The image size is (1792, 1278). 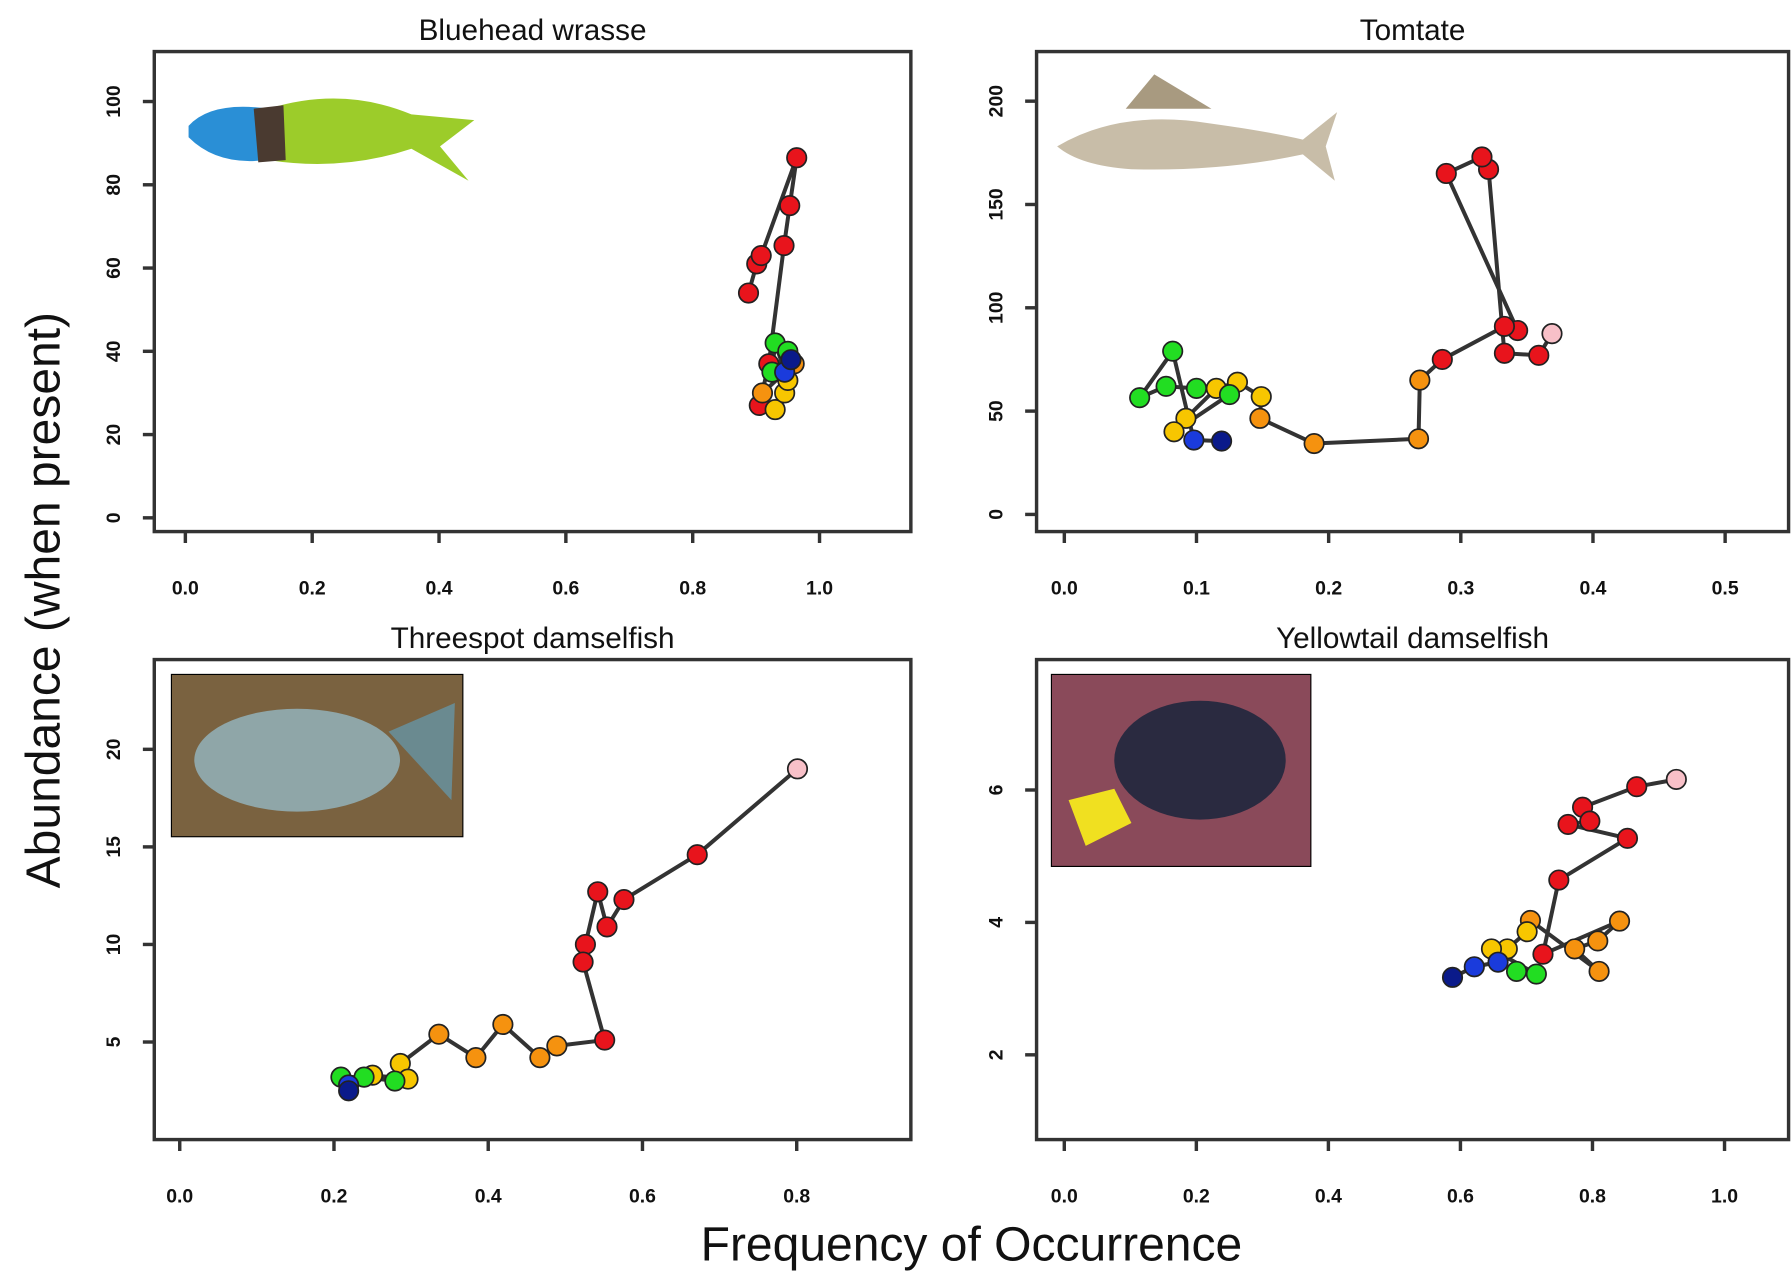 What do you see at coordinates (996, 204) in the screenshot?
I see `y-tick-label: 150` at bounding box center [996, 204].